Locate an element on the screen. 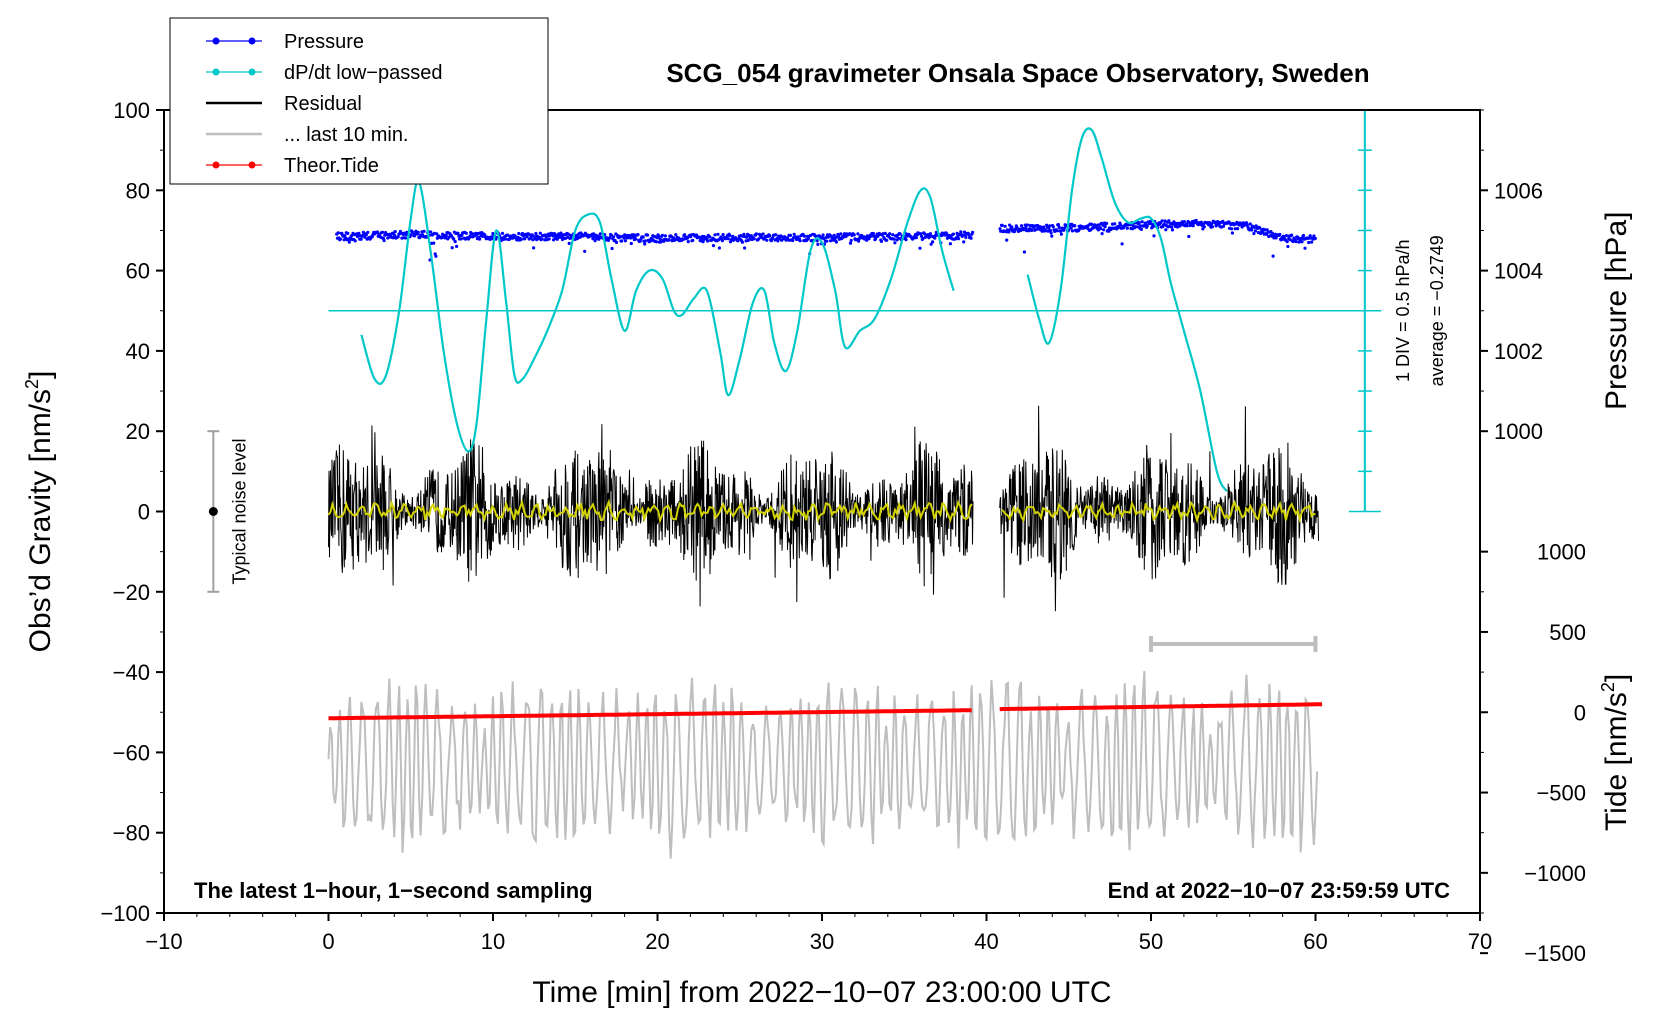 The height and width of the screenshot is (1020, 1660). last-10-min-series is located at coordinates (823, 765).